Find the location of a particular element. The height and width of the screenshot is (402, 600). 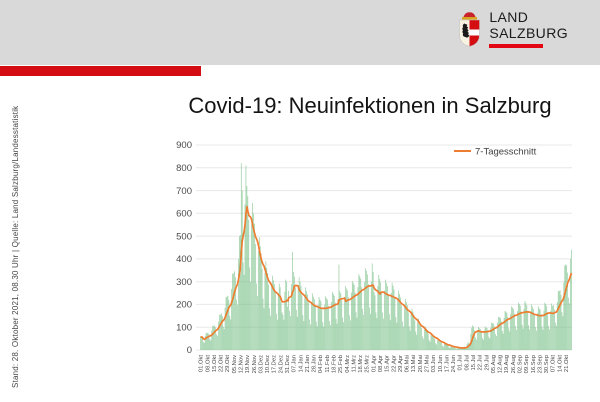

svg-text: 20.Mai is located at coordinates (421, 363).